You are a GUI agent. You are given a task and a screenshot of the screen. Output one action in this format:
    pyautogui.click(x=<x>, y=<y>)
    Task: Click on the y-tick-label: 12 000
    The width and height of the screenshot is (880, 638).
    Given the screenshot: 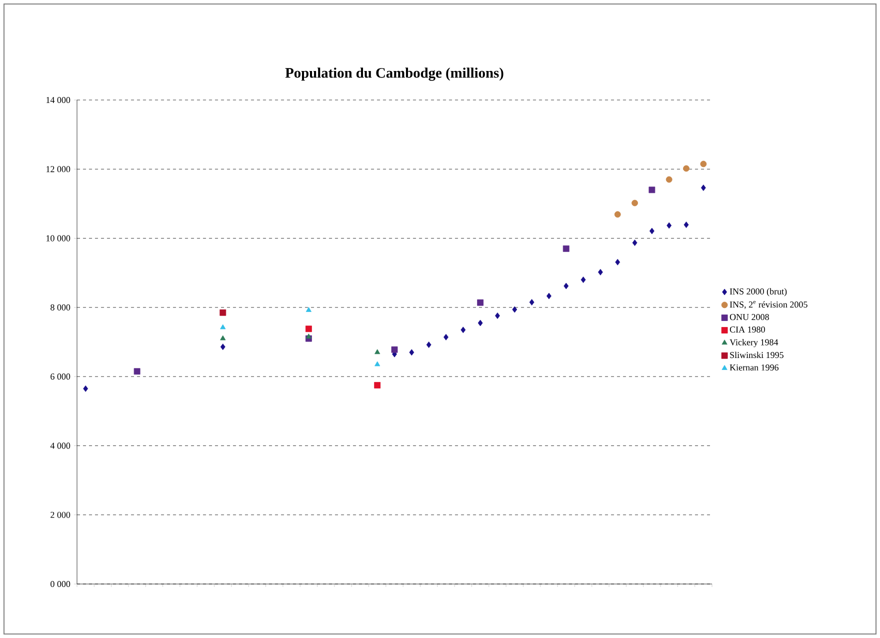 What is the action you would take?
    pyautogui.click(x=58, y=169)
    